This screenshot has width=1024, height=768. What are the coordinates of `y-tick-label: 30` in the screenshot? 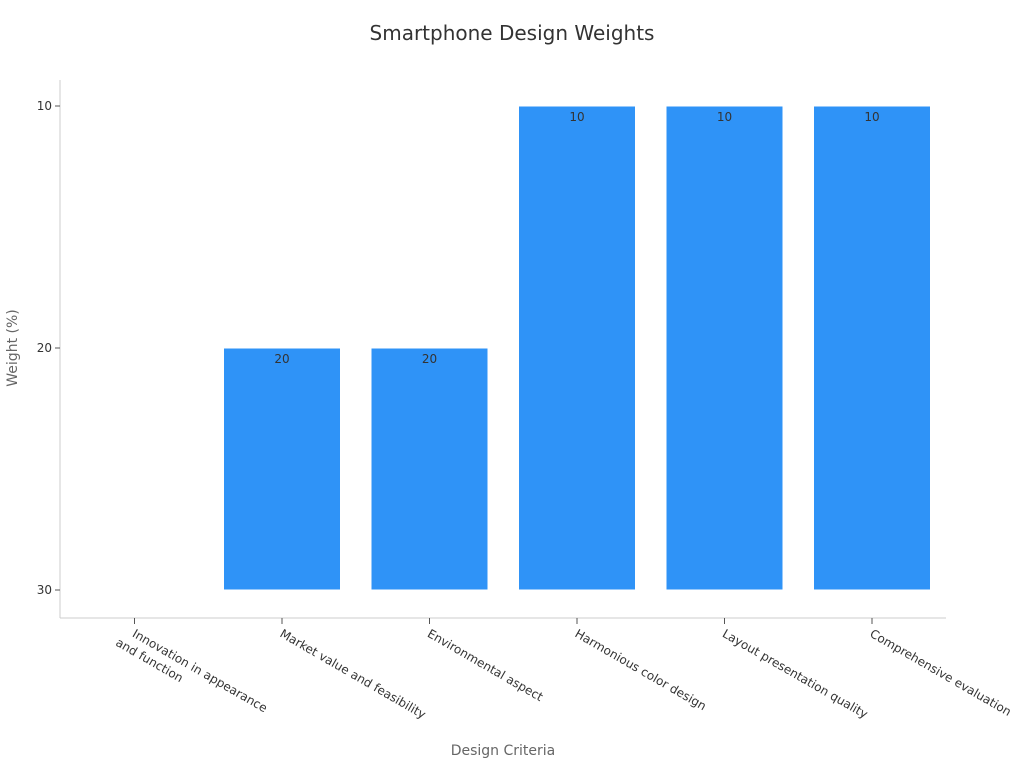 It's located at (44, 590).